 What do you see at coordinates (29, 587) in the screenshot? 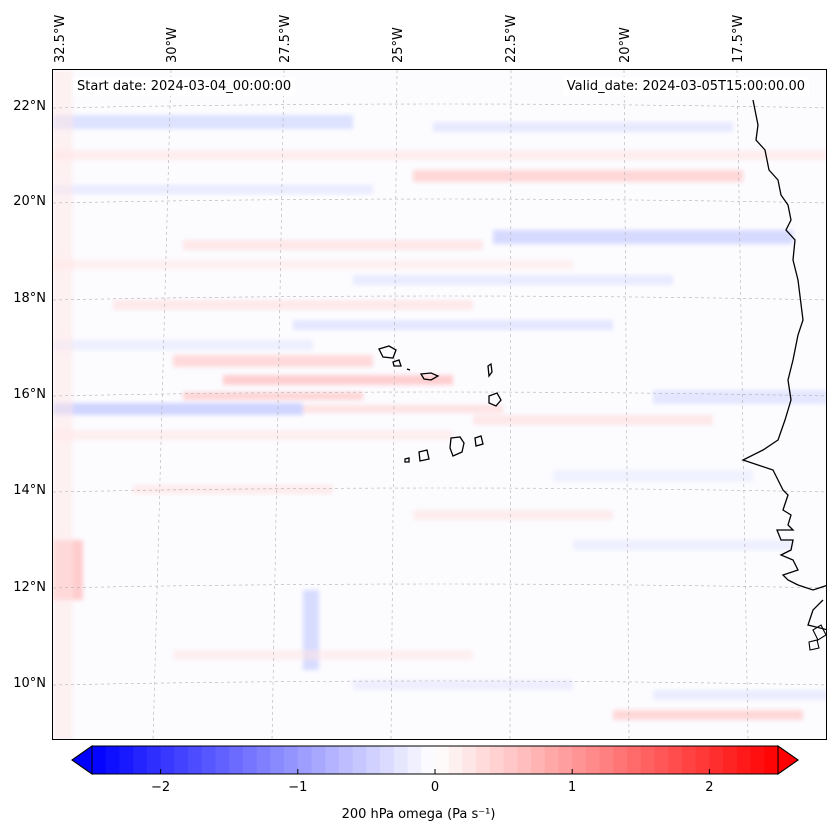
I see `latitude-label: 12°N` at bounding box center [29, 587].